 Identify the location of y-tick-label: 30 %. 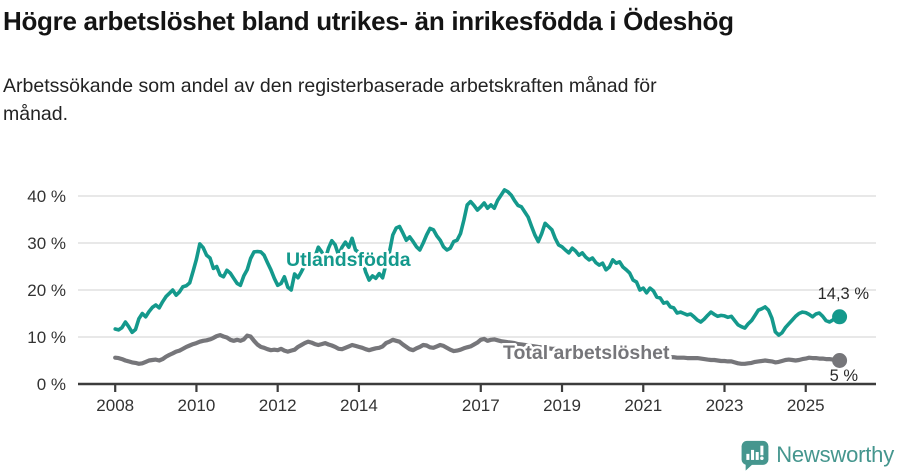
(46, 243).